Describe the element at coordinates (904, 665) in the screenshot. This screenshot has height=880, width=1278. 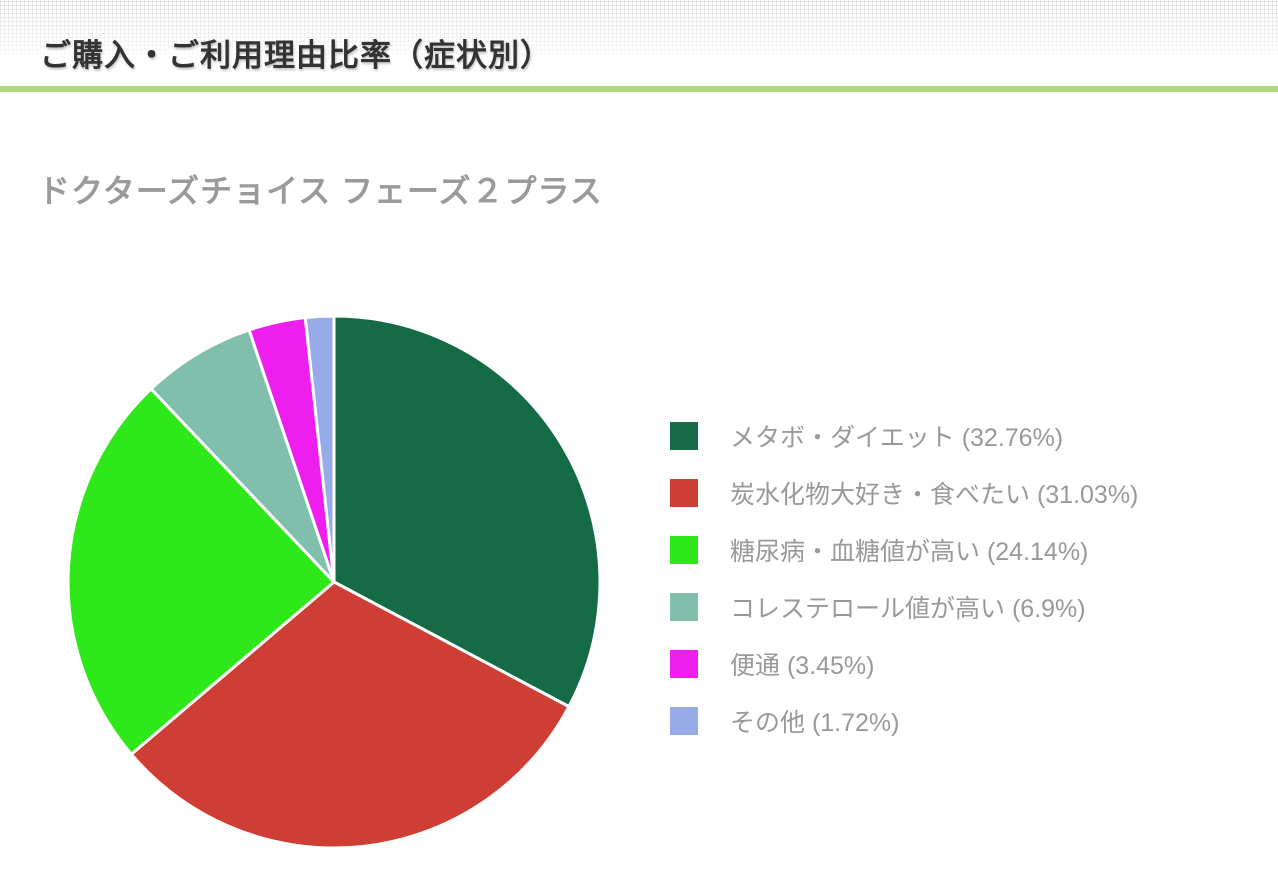
I see `legend-item: 便通 (3.45%)` at that location.